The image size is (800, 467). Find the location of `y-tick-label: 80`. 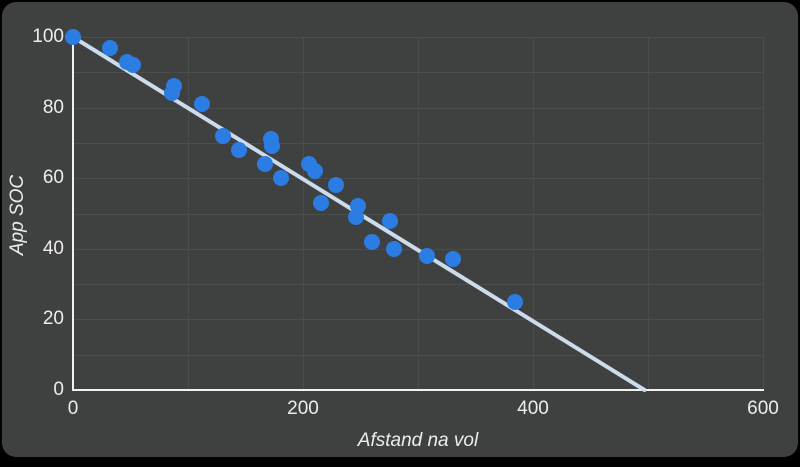

y-tick-label: 80 is located at coordinates (53, 107).